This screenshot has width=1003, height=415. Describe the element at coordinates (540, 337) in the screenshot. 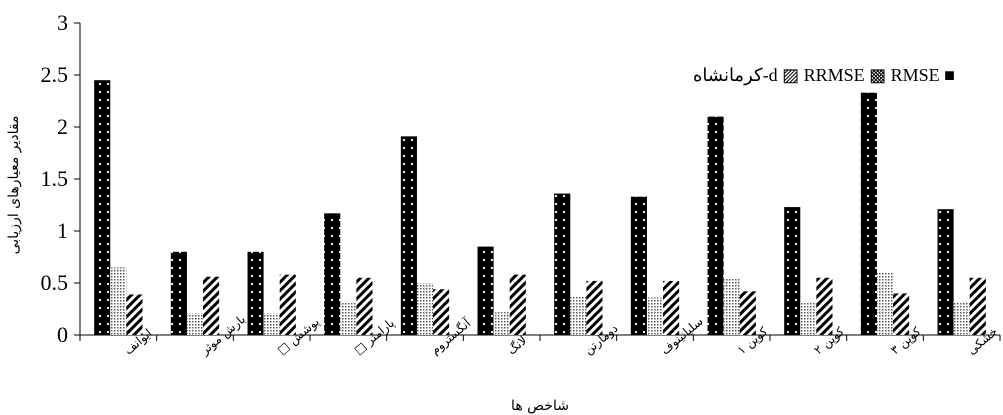

I see `x-axis` at that location.